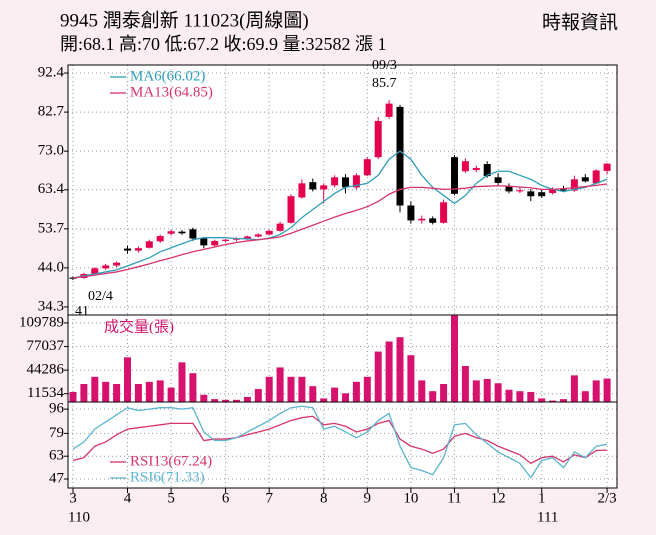 This screenshot has width=656, height=535. What do you see at coordinates (171, 92) in the screenshot?
I see `legend-label: MA13(64.85)` at bounding box center [171, 92].